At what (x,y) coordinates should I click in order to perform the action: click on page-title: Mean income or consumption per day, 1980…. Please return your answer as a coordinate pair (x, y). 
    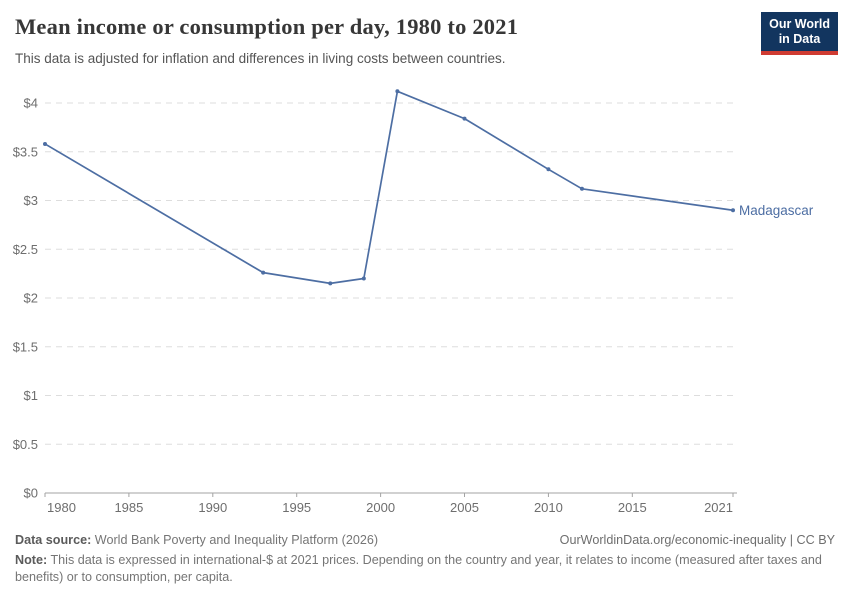
    Looking at the image, I should click on (267, 26).